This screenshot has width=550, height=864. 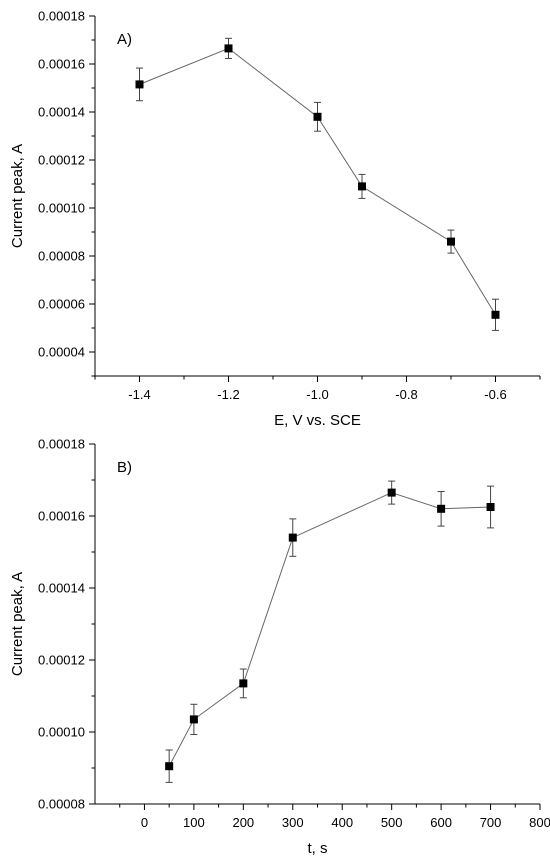 What do you see at coordinates (491, 822) in the screenshot?
I see `x-tick-label: 700` at bounding box center [491, 822].